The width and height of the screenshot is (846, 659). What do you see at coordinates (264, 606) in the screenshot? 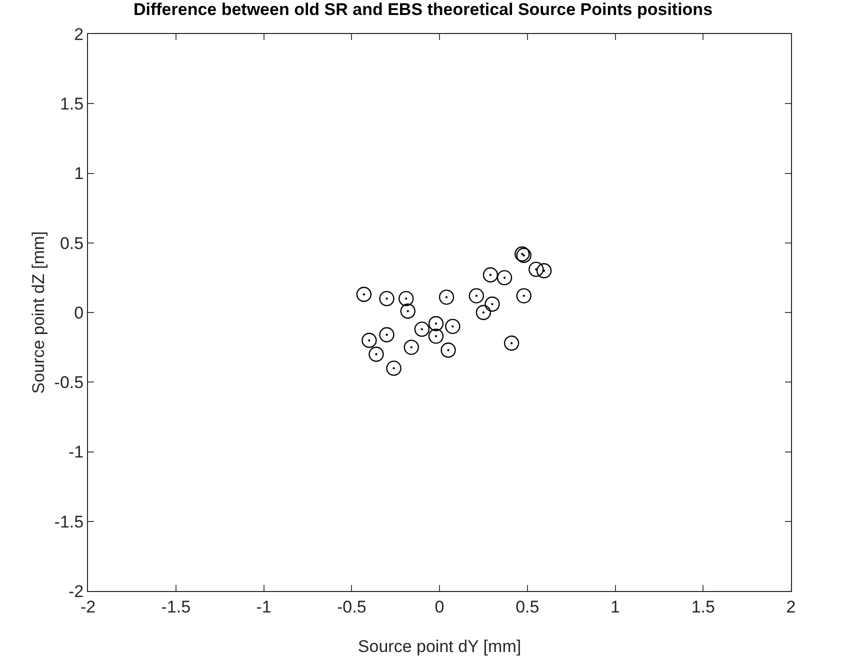
I see `x-tick-label: -1` at bounding box center [264, 606].